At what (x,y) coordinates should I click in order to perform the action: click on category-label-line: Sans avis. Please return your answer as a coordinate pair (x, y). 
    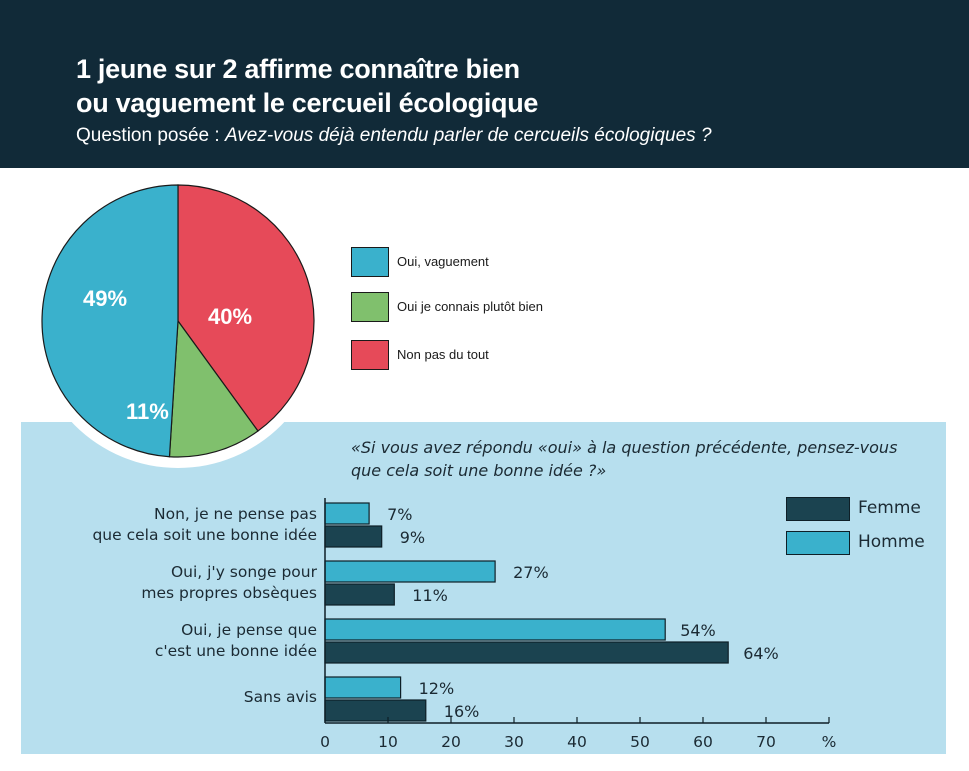
    Looking at the image, I should click on (280, 697).